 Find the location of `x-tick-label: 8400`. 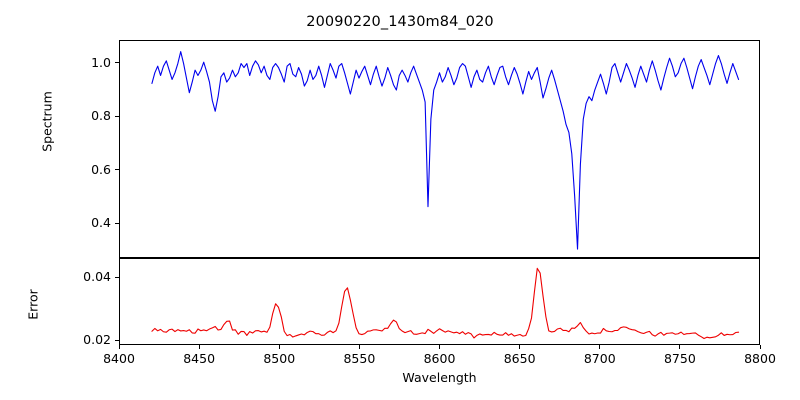

x-tick-label: 8400 is located at coordinates (119, 358).